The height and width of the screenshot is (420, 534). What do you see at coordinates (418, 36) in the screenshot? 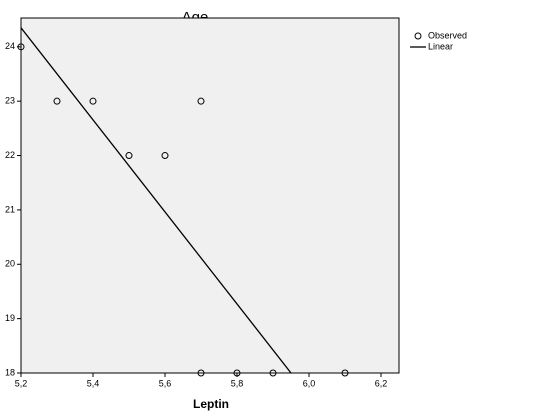
I see `legend-marker` at bounding box center [418, 36].